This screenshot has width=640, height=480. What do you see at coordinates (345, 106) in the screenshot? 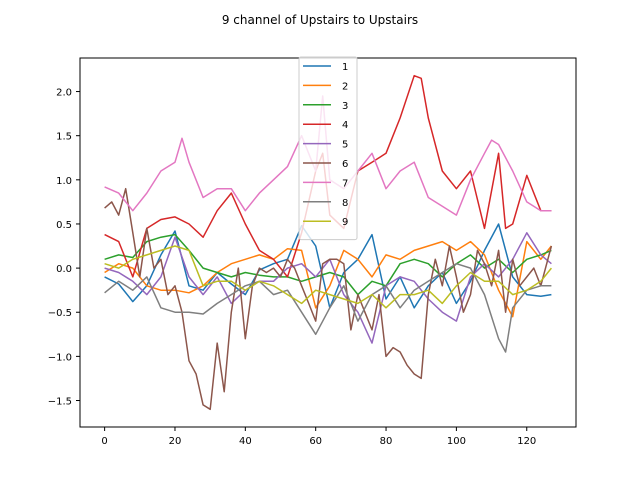
I see `legend-label-3: 3` at bounding box center [345, 106].